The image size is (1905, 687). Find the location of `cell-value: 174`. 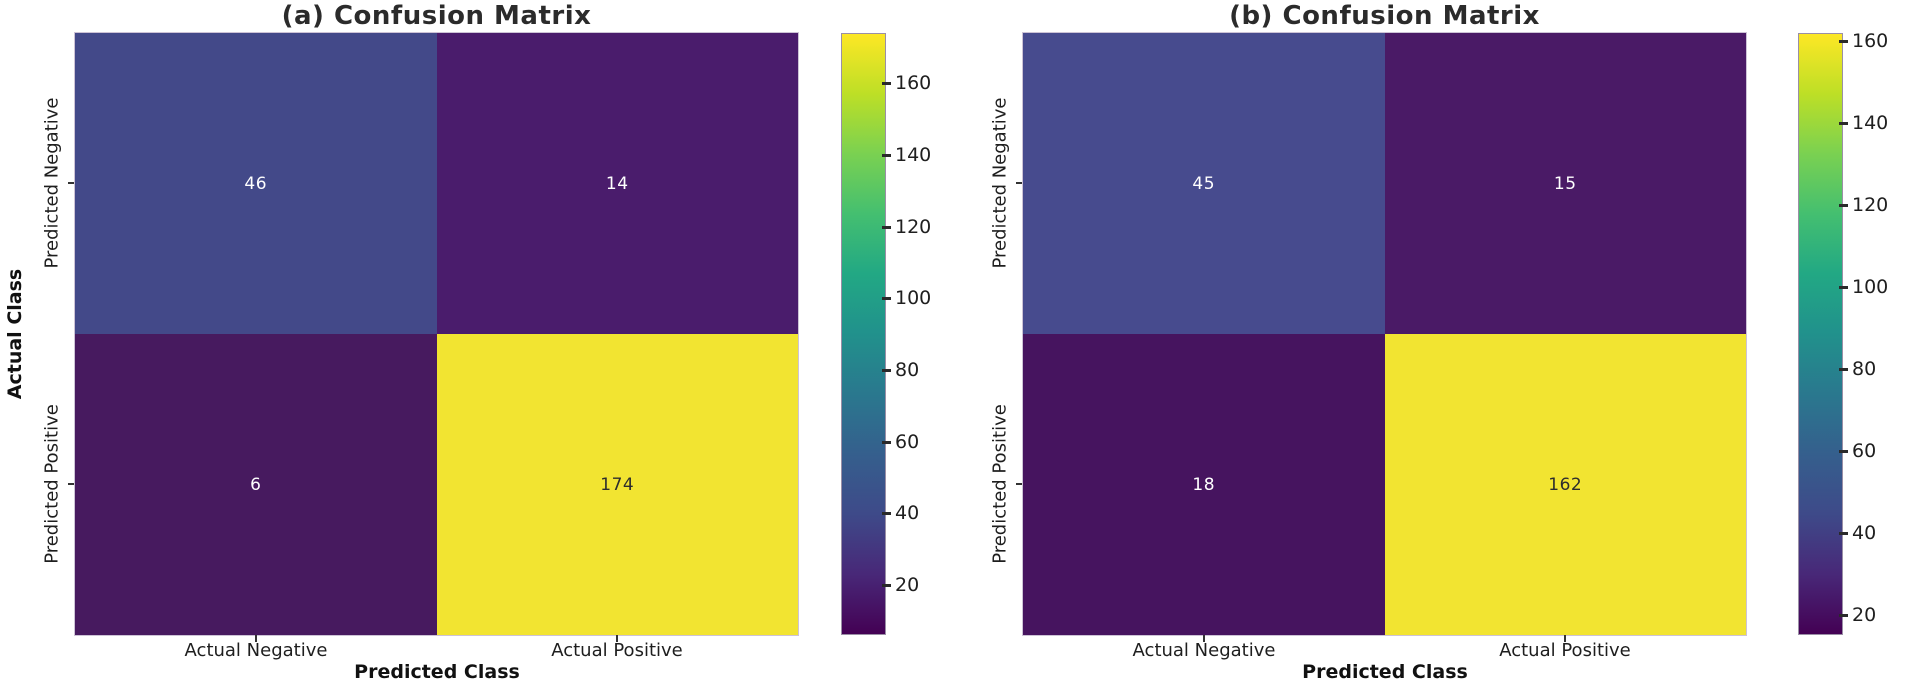

cell-value: 174 is located at coordinates (617, 484).